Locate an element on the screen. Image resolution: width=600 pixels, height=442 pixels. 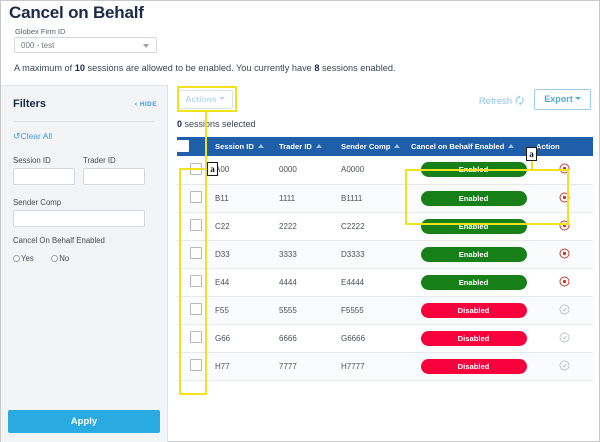
select-all-header is located at coordinates (196, 146).